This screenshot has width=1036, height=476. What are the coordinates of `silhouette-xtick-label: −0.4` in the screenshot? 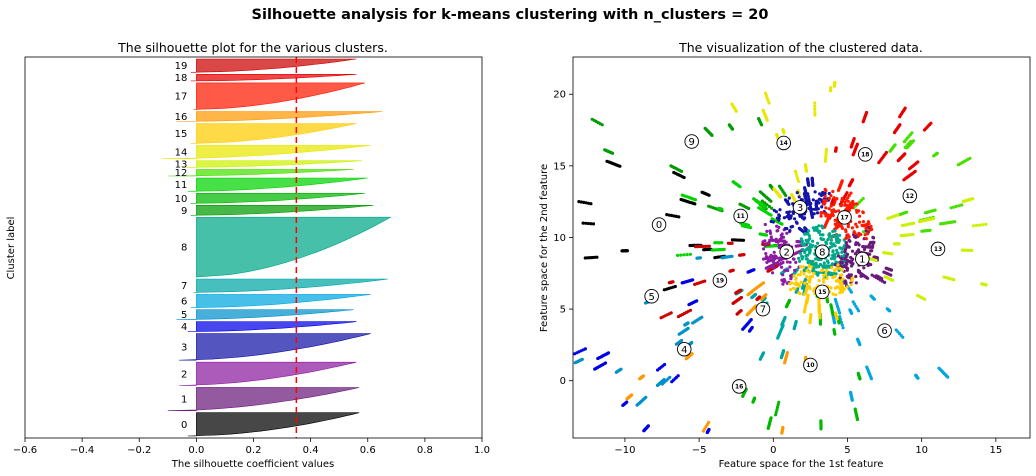 It's located at (82, 450).